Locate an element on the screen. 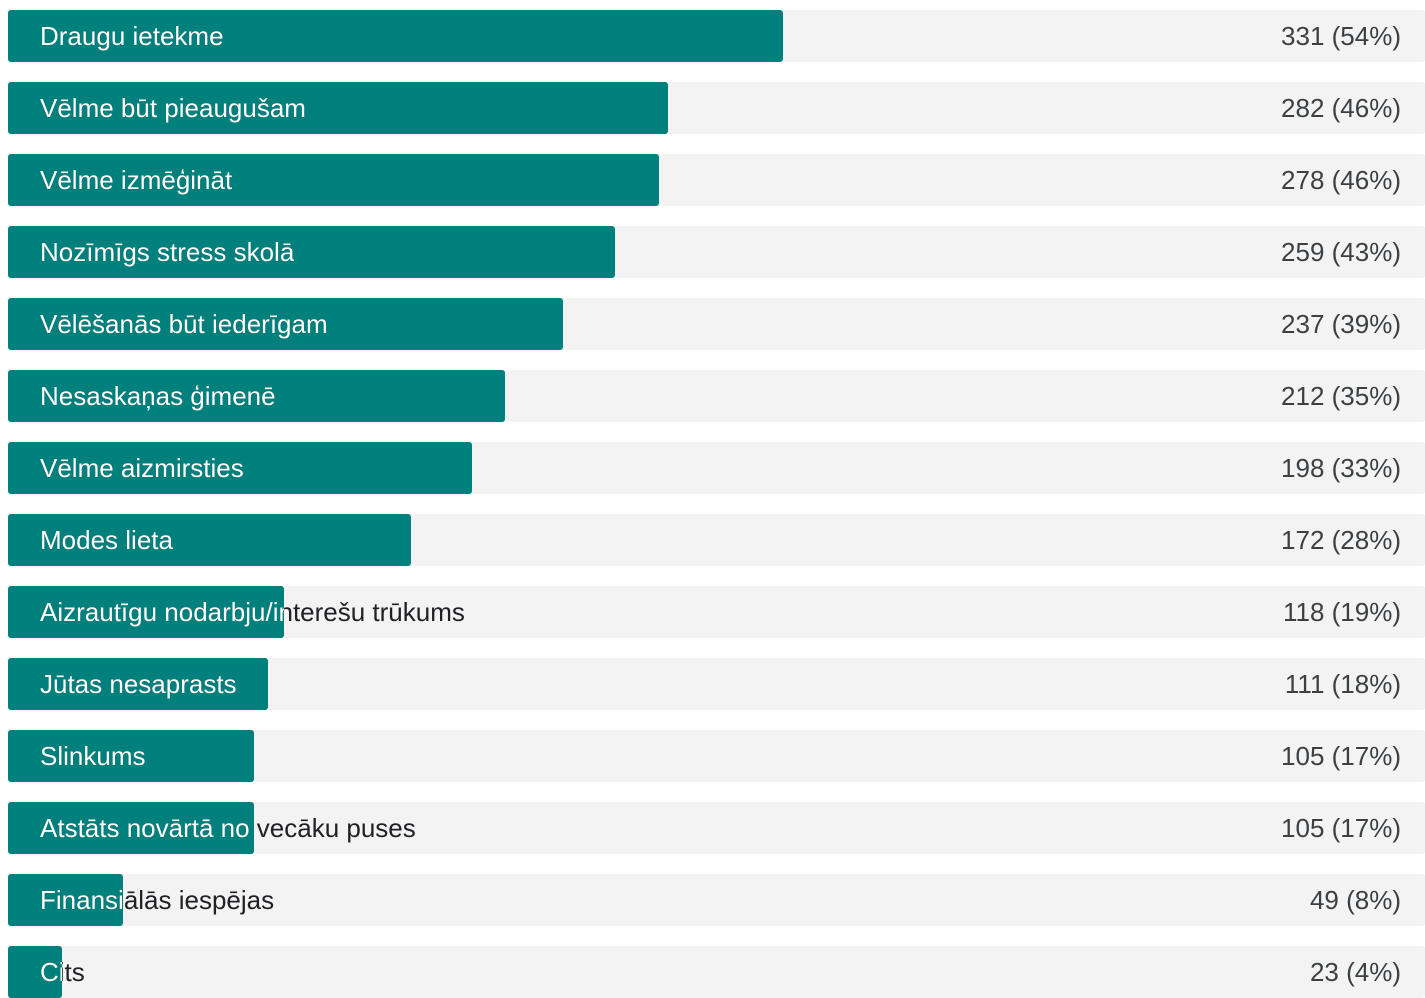  bar-label-inside: Draugu ietekme is located at coordinates (132, 36).